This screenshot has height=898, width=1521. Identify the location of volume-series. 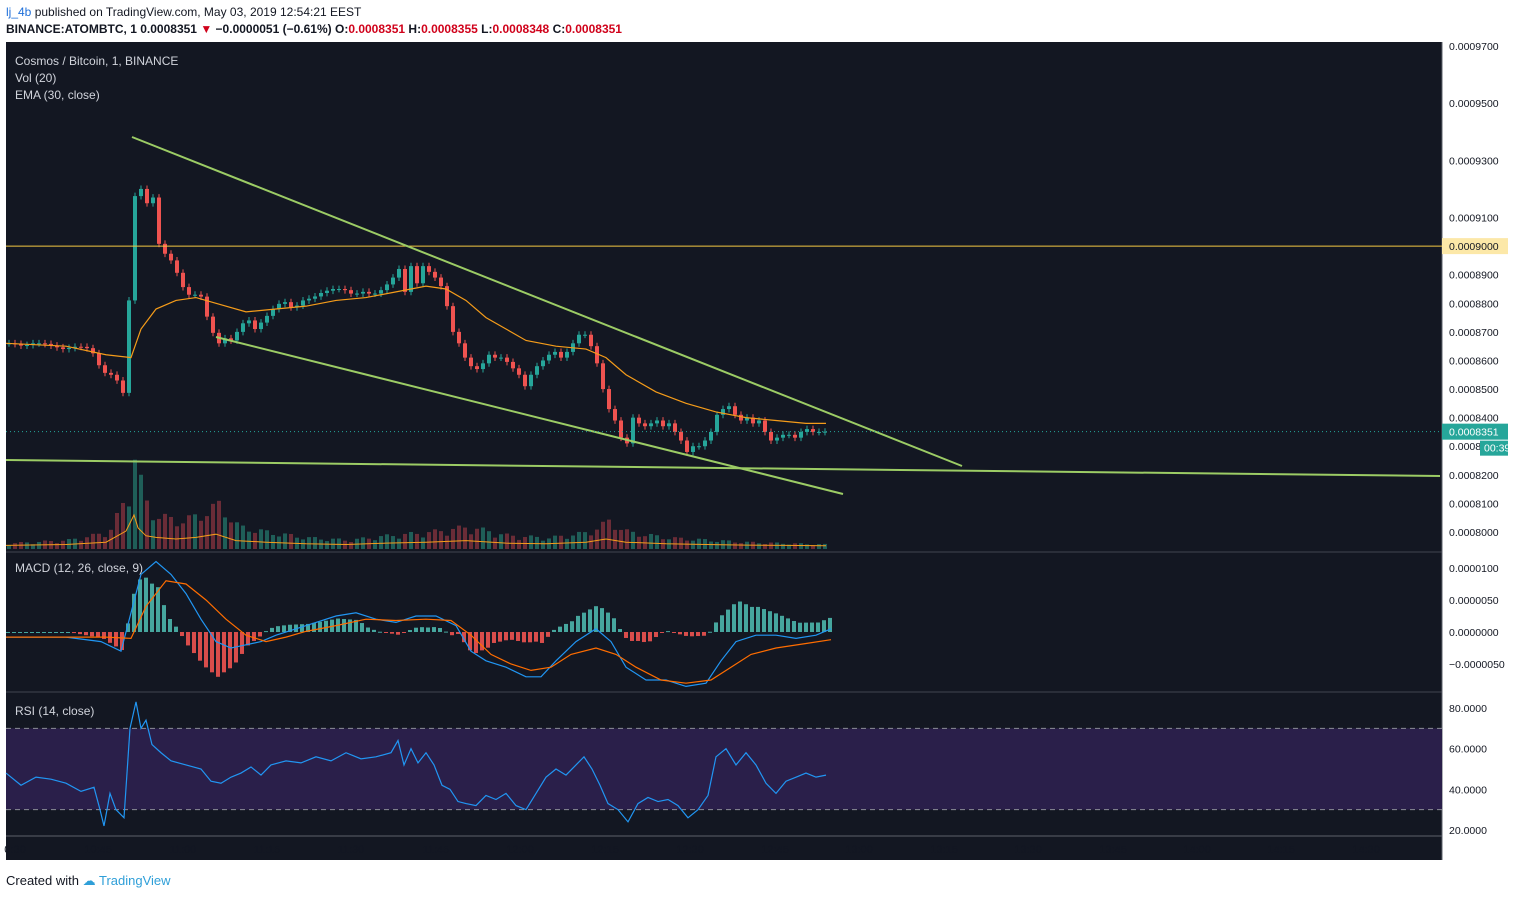
(416, 504).